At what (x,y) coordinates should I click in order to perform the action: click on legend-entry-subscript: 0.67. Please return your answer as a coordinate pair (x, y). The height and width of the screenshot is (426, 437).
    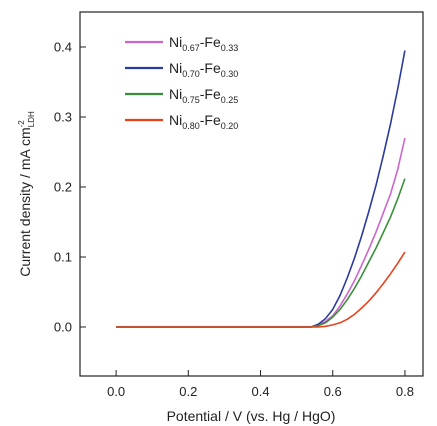
    Looking at the image, I should click on (191, 48).